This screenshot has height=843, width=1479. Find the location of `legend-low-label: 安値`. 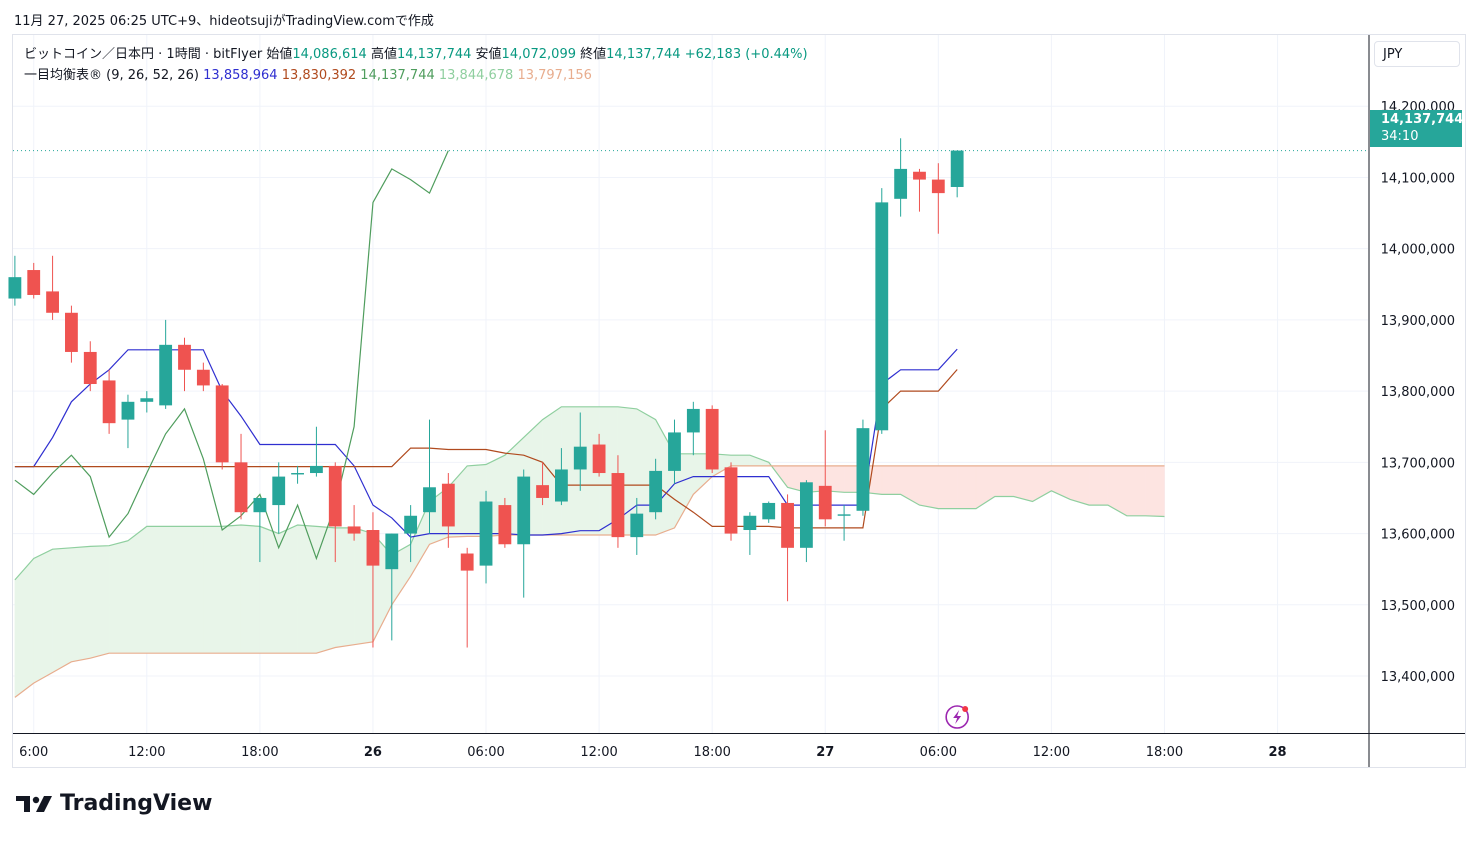

legend-low-label: 安値 is located at coordinates (488, 54).